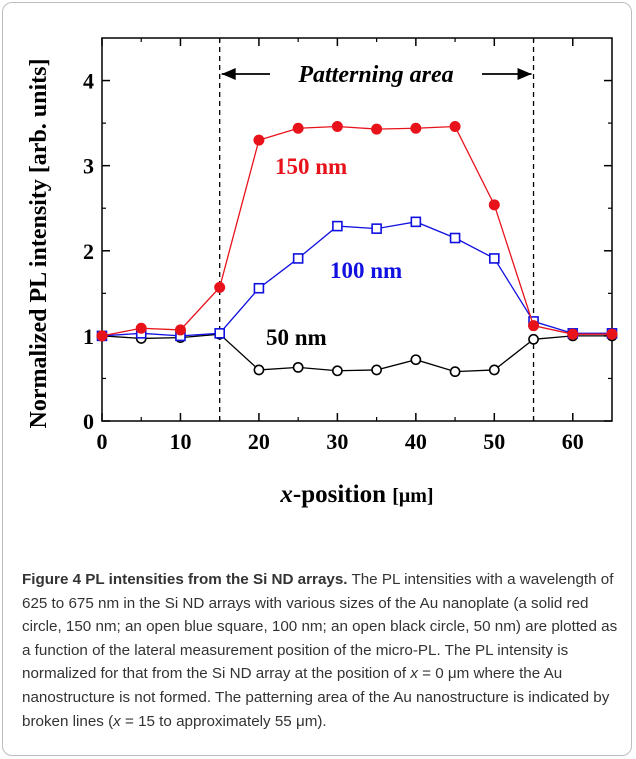 The height and width of the screenshot is (759, 636). I want to click on x-tick-label: 10, so click(180, 441).